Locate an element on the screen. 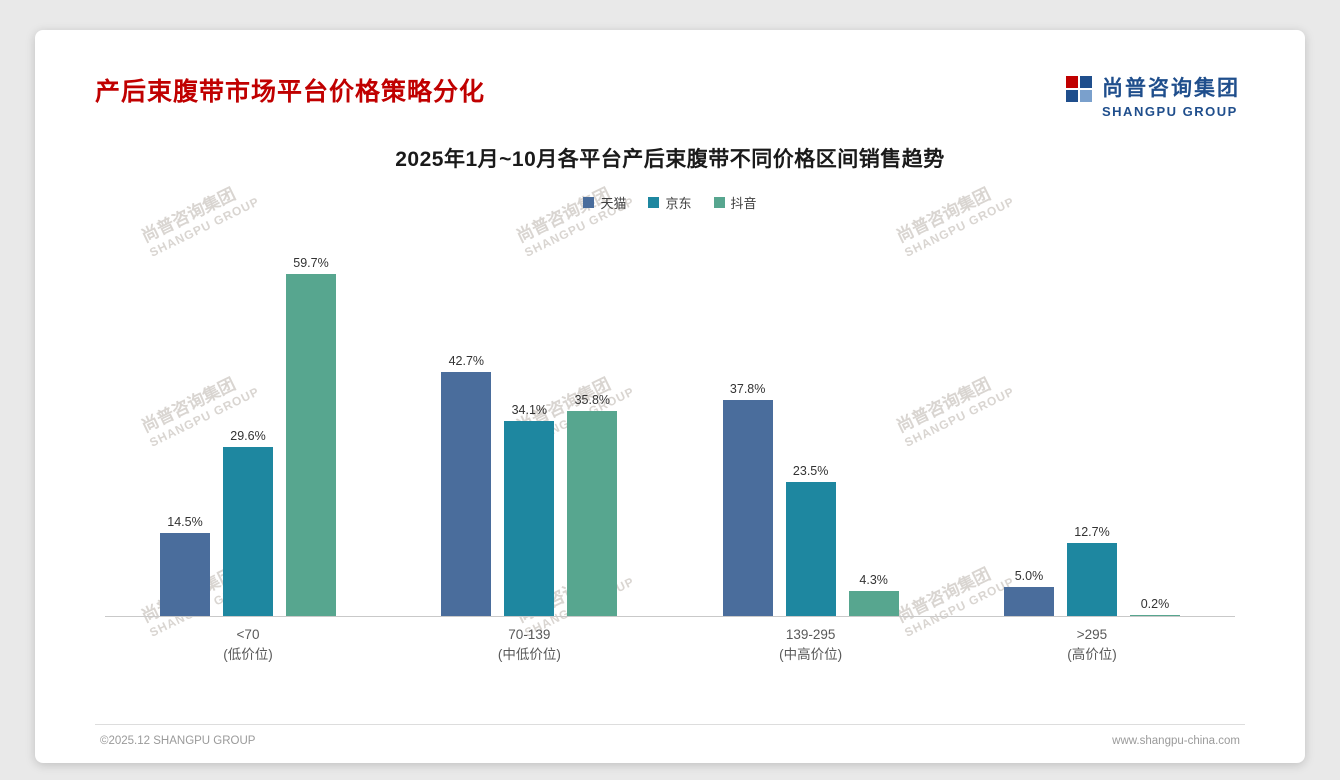  bar-group->295: 5.0% 12.7% 0.2% is located at coordinates (1091, 570).